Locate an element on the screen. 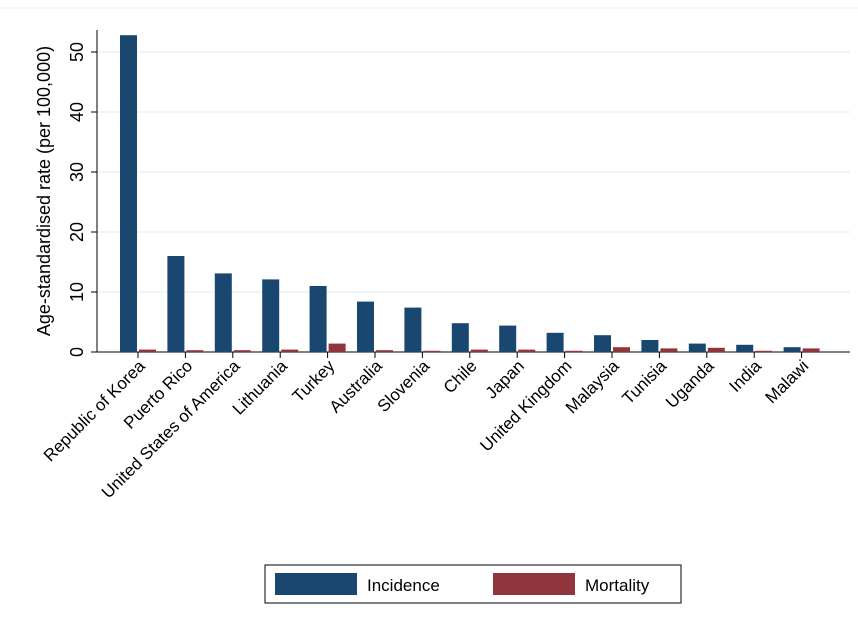  y-axis-title: Age-standardised rate (per 100,000) is located at coordinates (44, 191).